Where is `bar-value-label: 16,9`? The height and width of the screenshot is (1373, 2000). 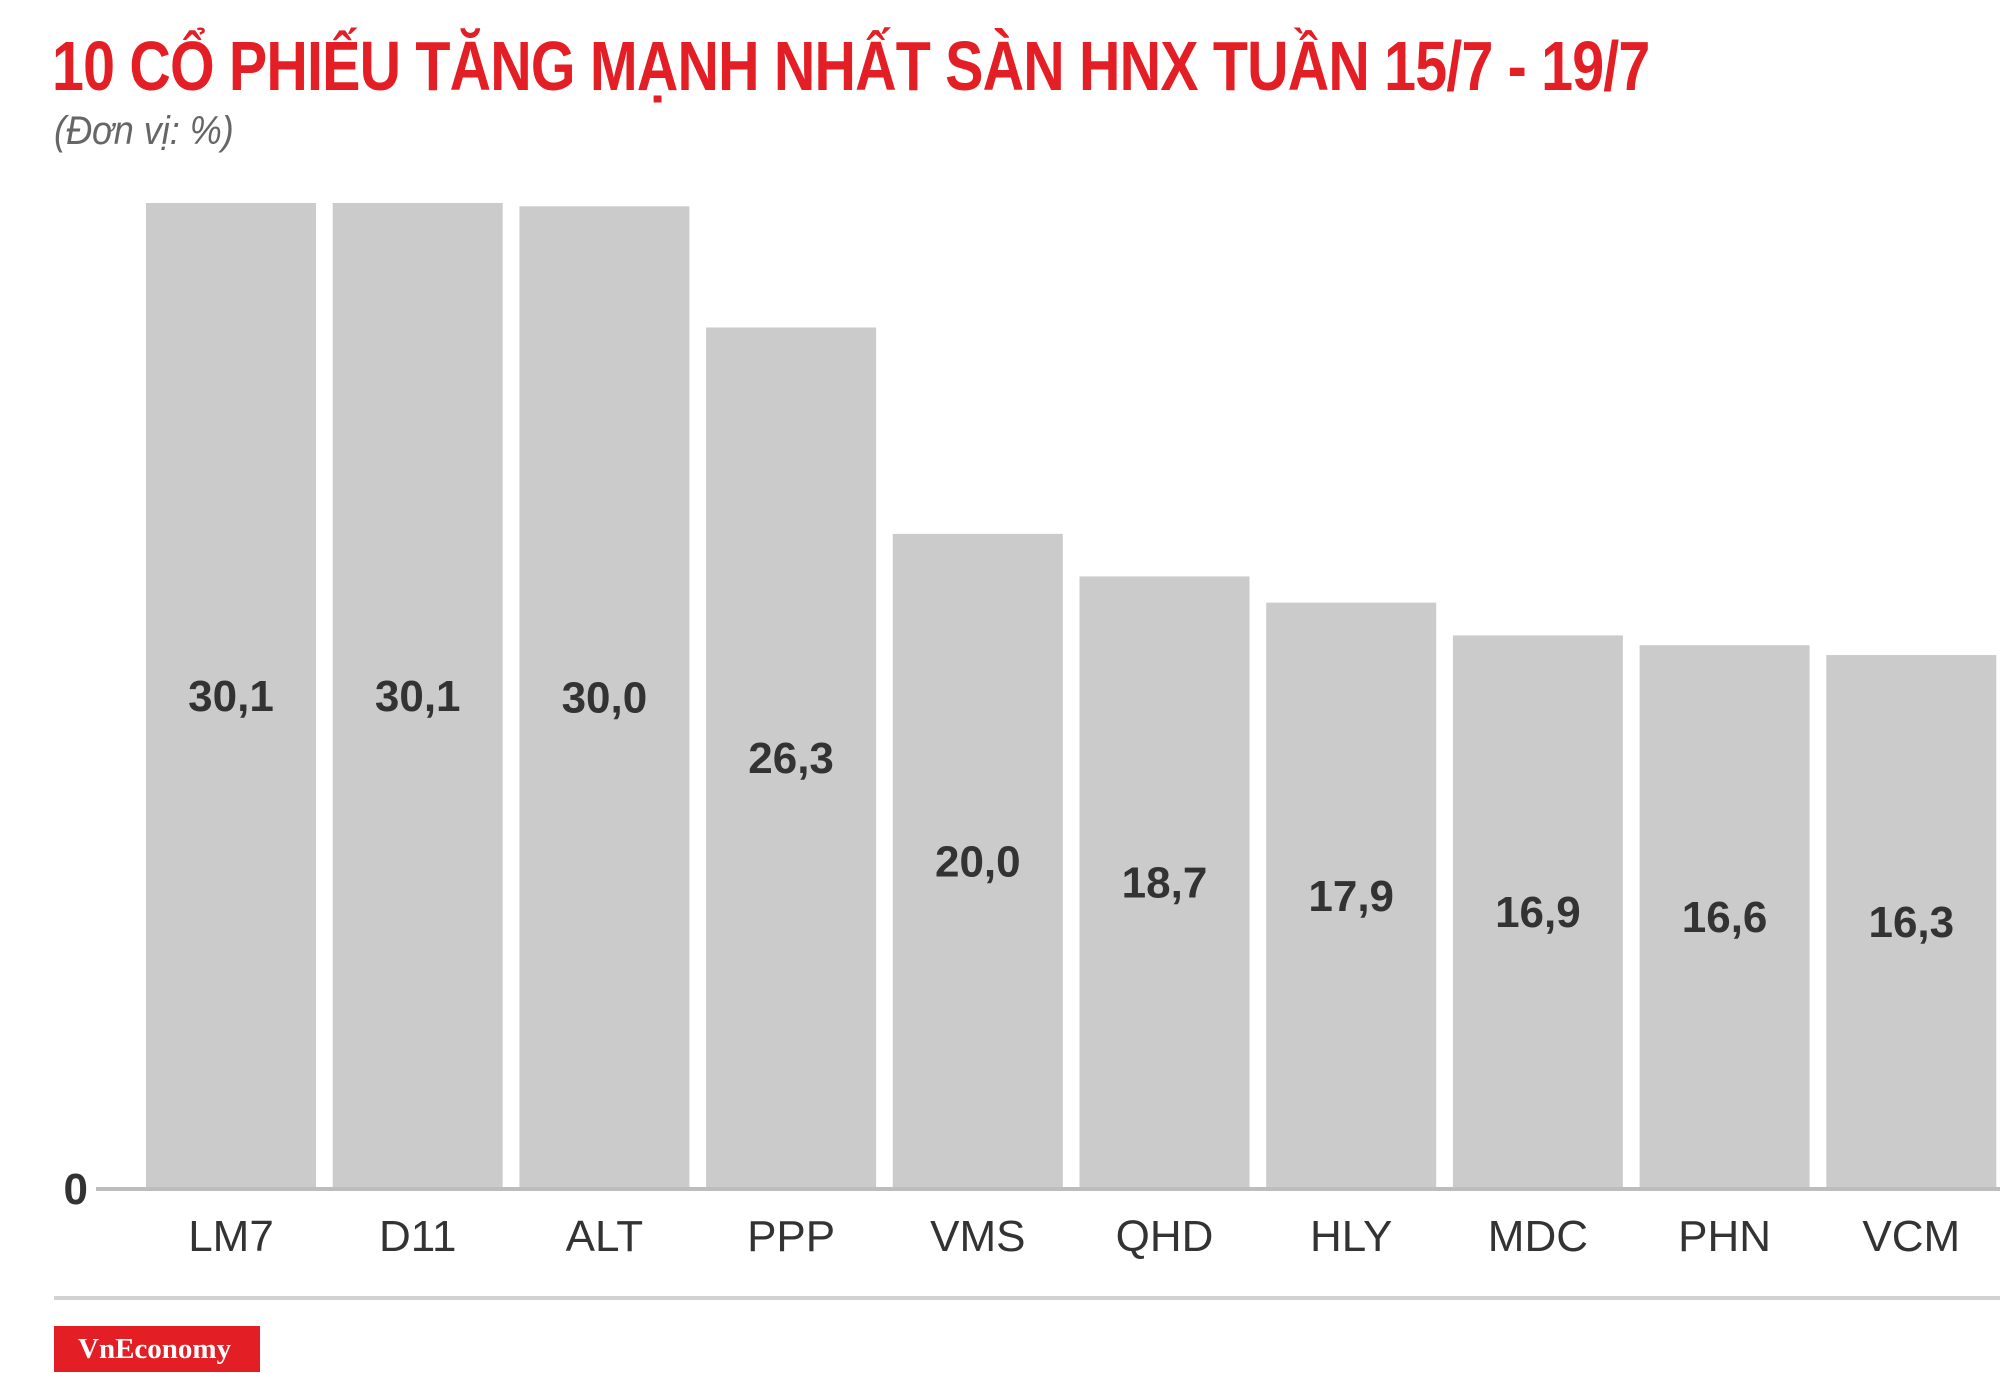
bar-value-label: 16,9 is located at coordinates (1538, 912).